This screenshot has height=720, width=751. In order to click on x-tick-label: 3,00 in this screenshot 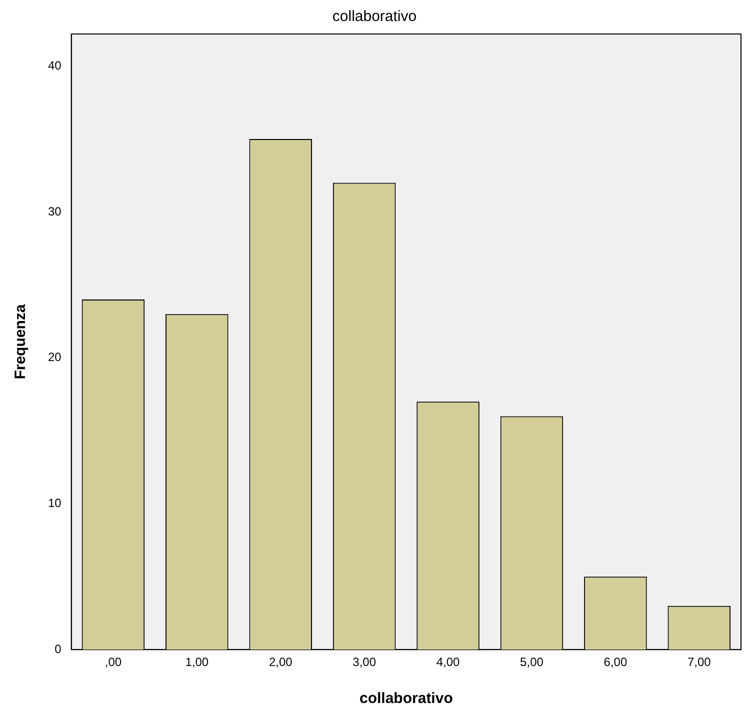, I will do `click(364, 662)`.